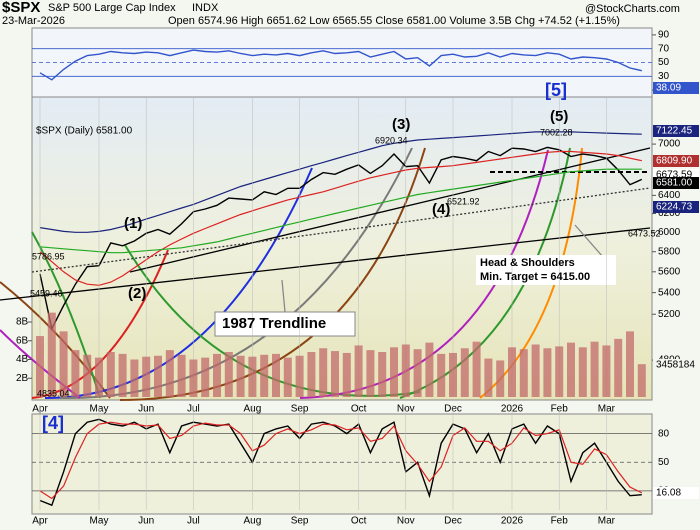 The width and height of the screenshot is (700, 530). Describe the element at coordinates (669, 314) in the screenshot. I see `y-tick-label: 5200` at that location.